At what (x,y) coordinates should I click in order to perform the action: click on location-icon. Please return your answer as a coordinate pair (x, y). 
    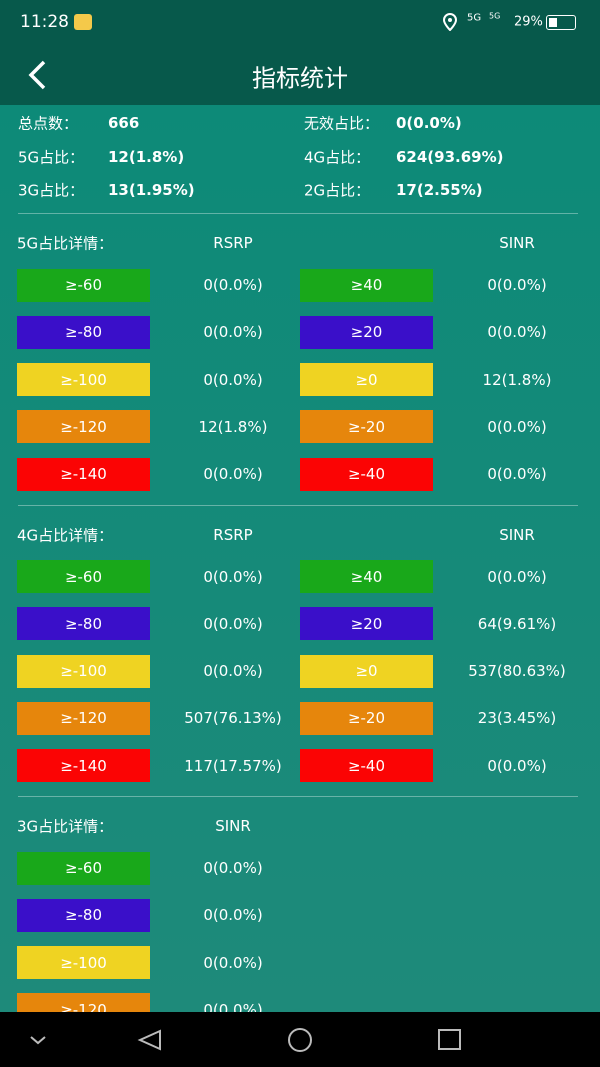
    Looking at the image, I should click on (450, 22).